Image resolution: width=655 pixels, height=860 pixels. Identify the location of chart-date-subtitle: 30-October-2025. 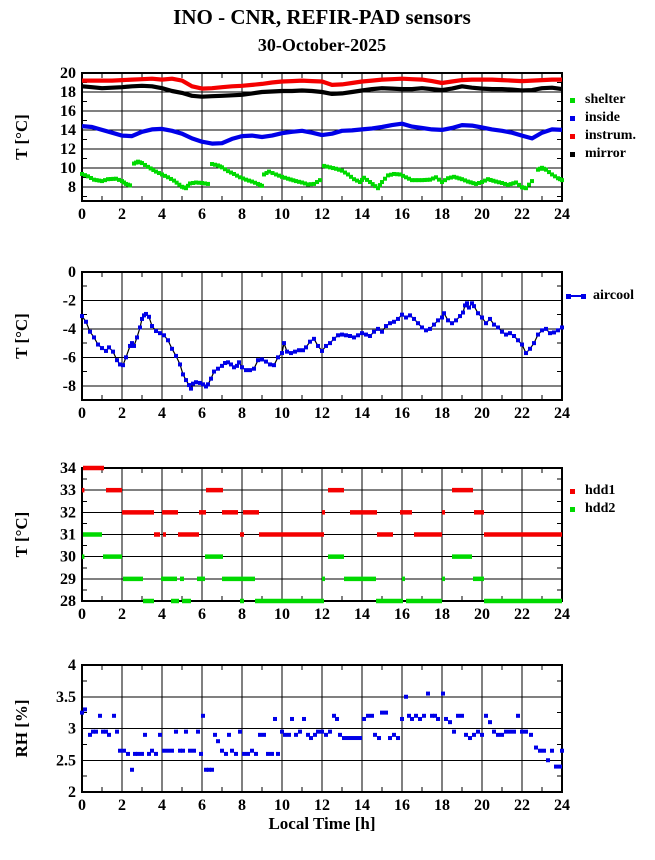
(322, 45).